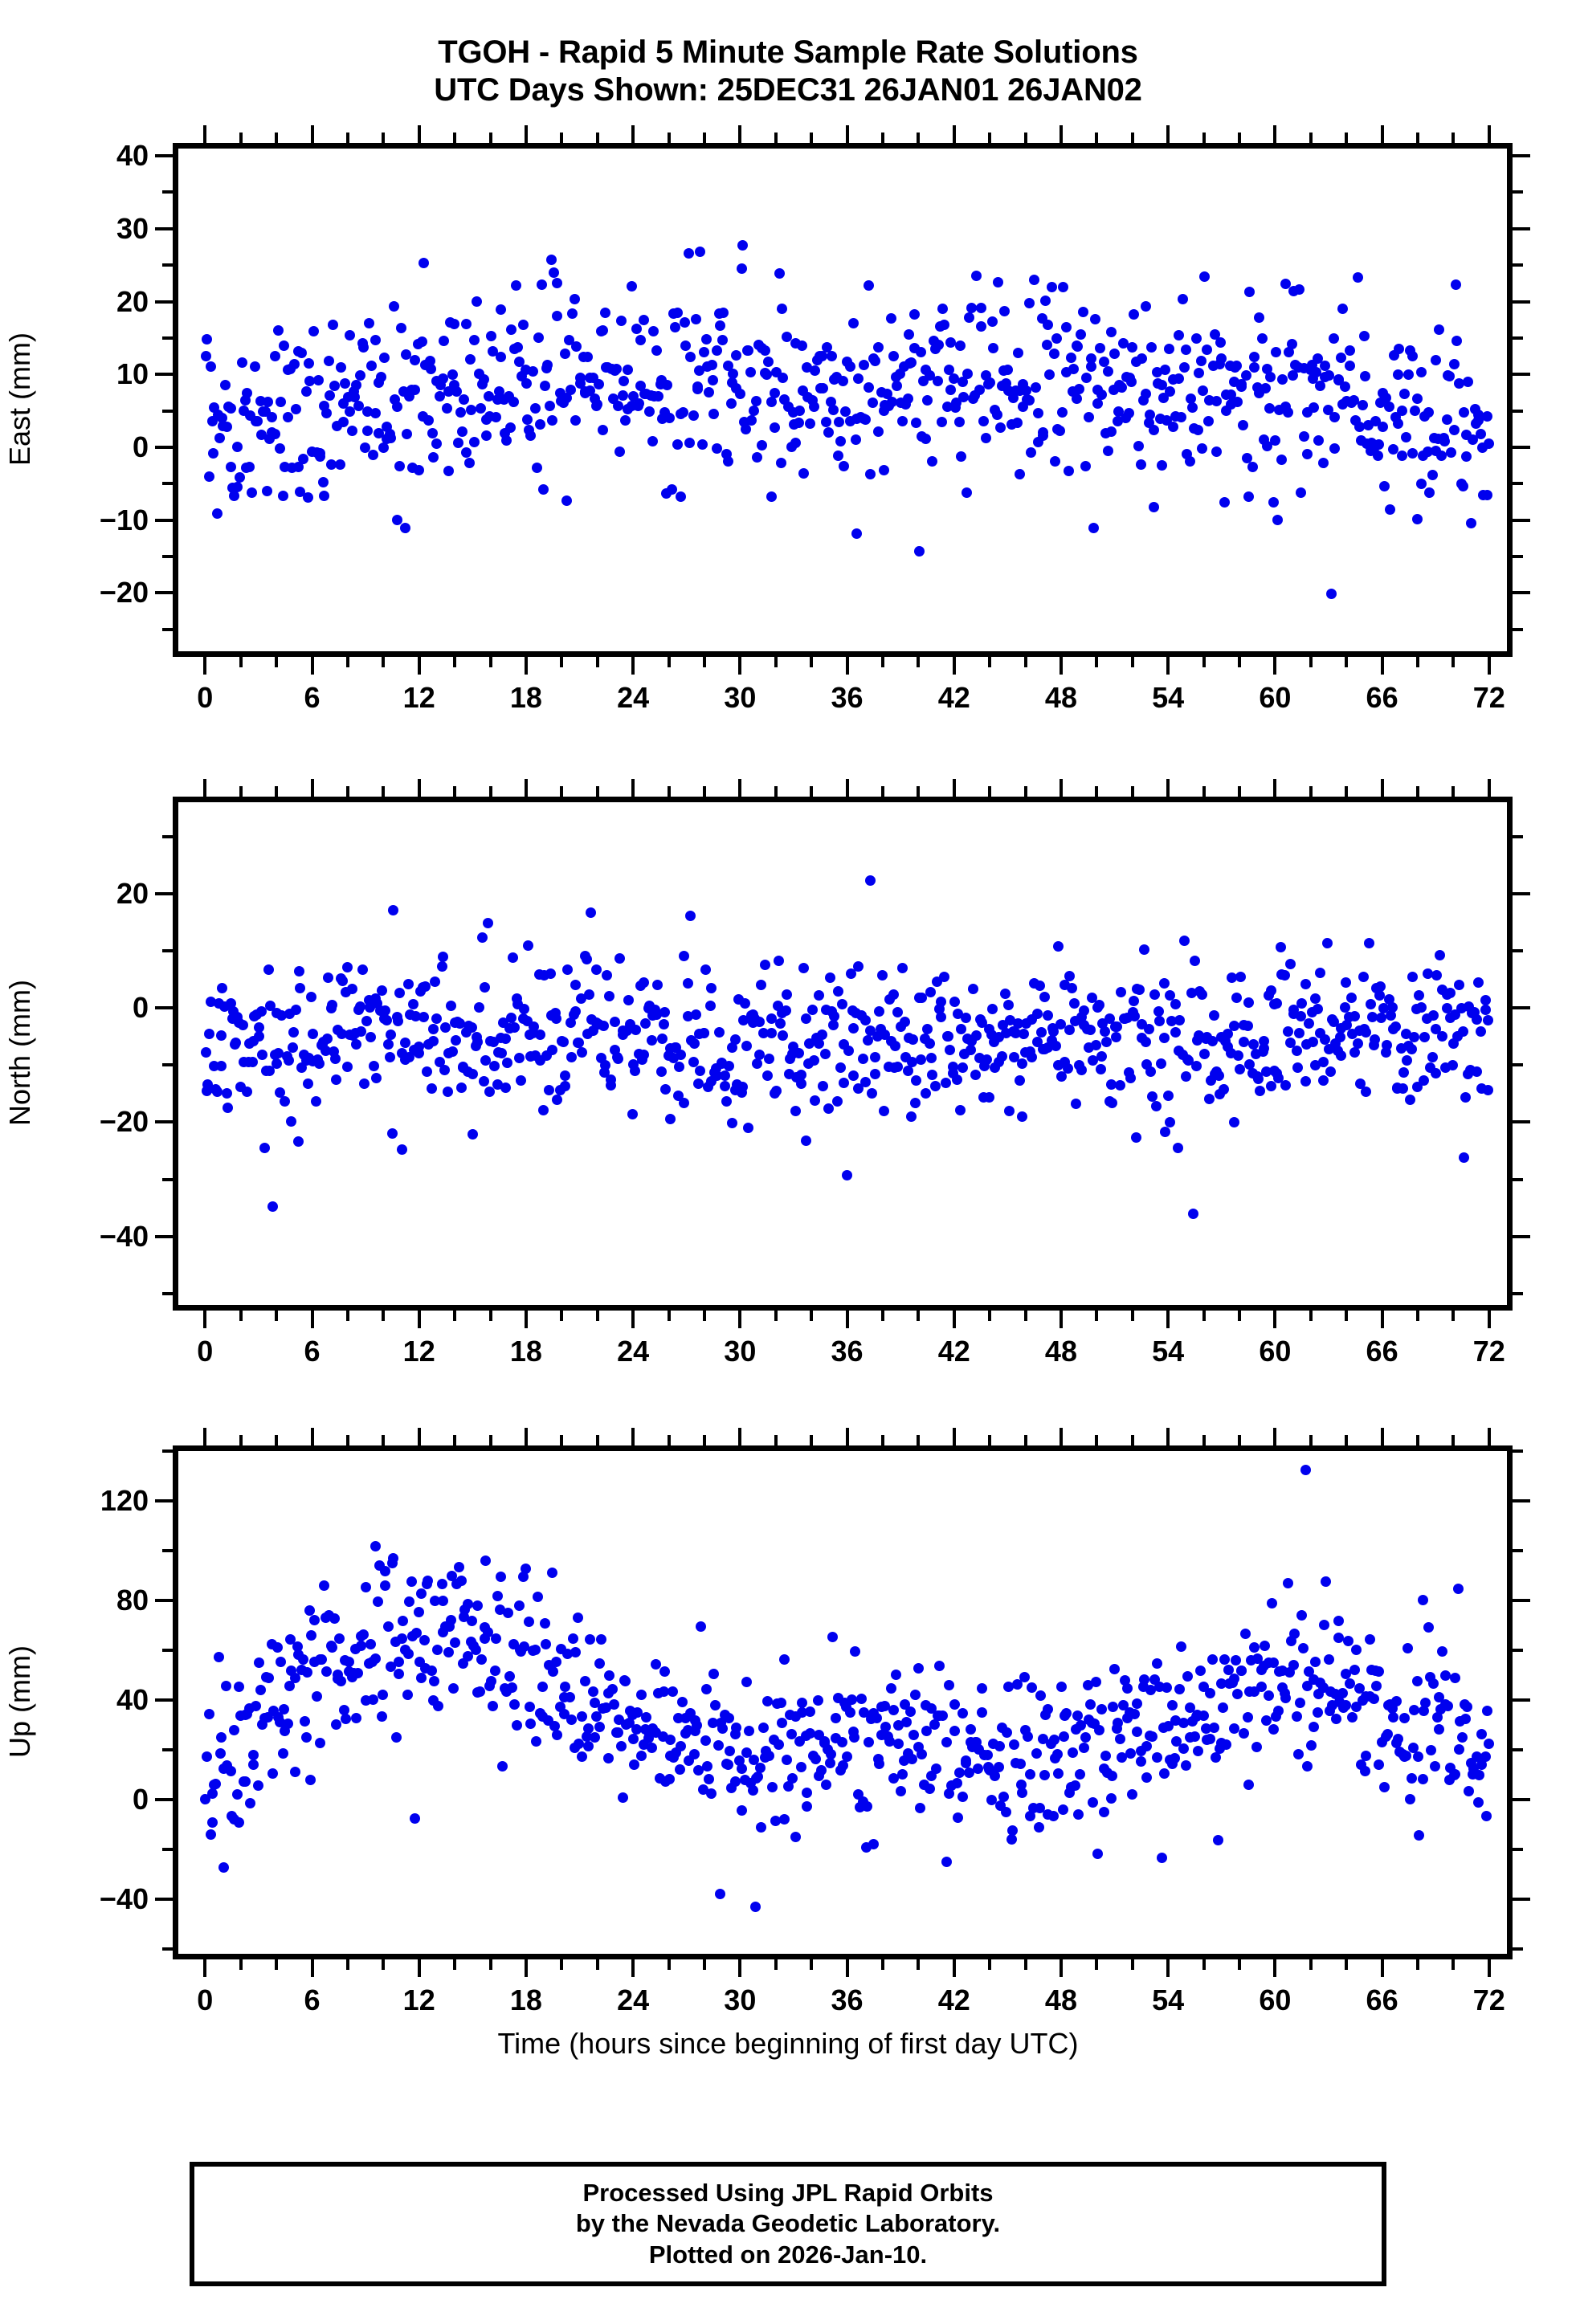 This screenshot has height=2324, width=1576. Describe the element at coordinates (312, 1352) in the screenshot. I see `x-tick-label: 6` at that location.